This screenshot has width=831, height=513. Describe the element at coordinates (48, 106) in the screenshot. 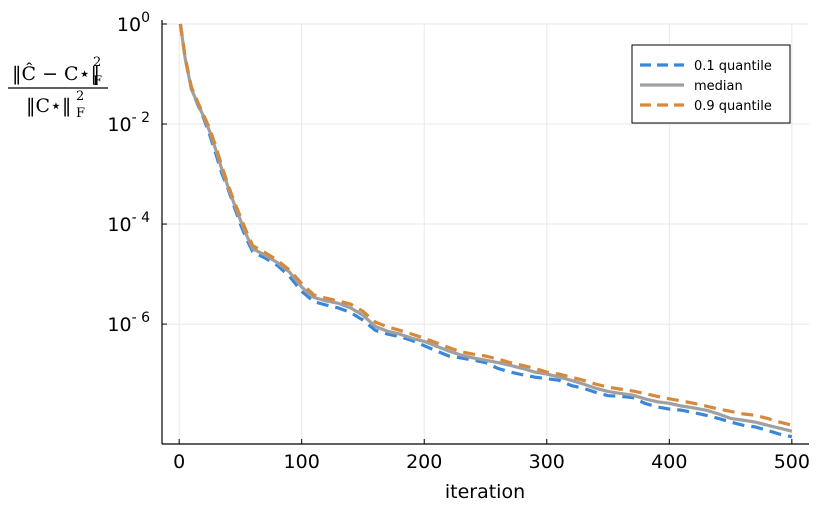

I see `y-axis-title-denominator: ‖C⋆‖` at that location.